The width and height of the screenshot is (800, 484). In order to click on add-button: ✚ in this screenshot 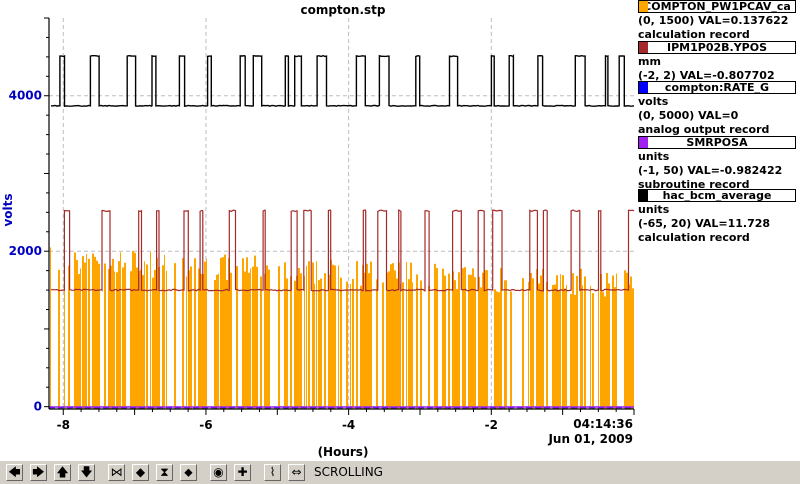, I will do `click(242, 472)`.